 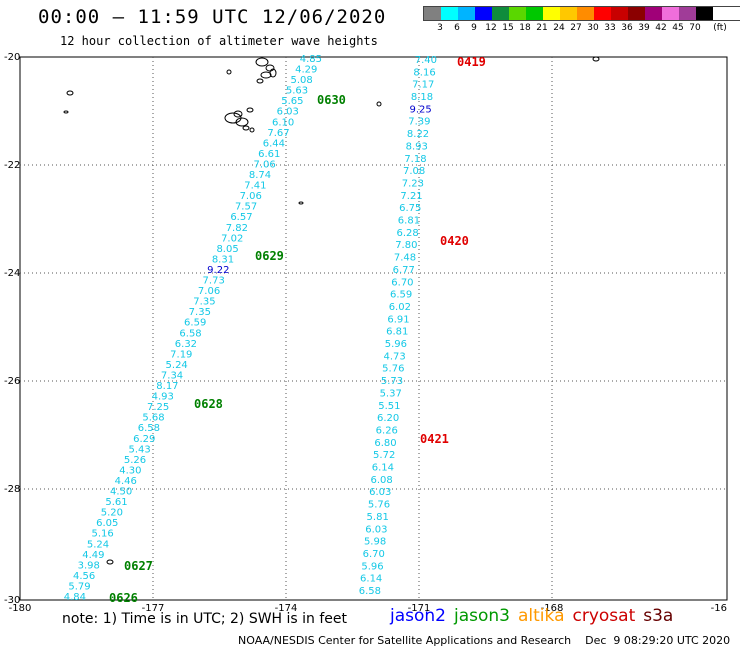 I want to click on wave-height-label: 5.73, so click(x=392, y=381).